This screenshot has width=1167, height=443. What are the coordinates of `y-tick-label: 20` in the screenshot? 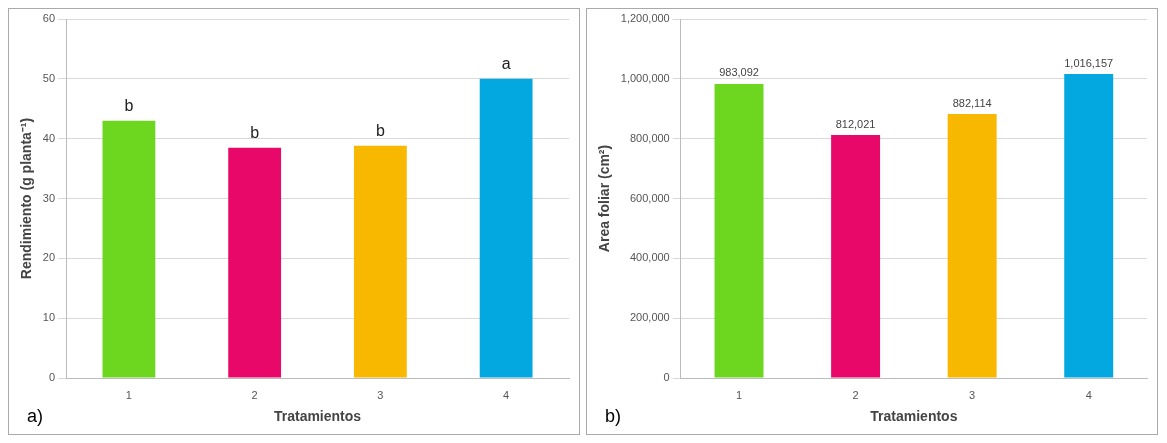 It's located at (49, 257).